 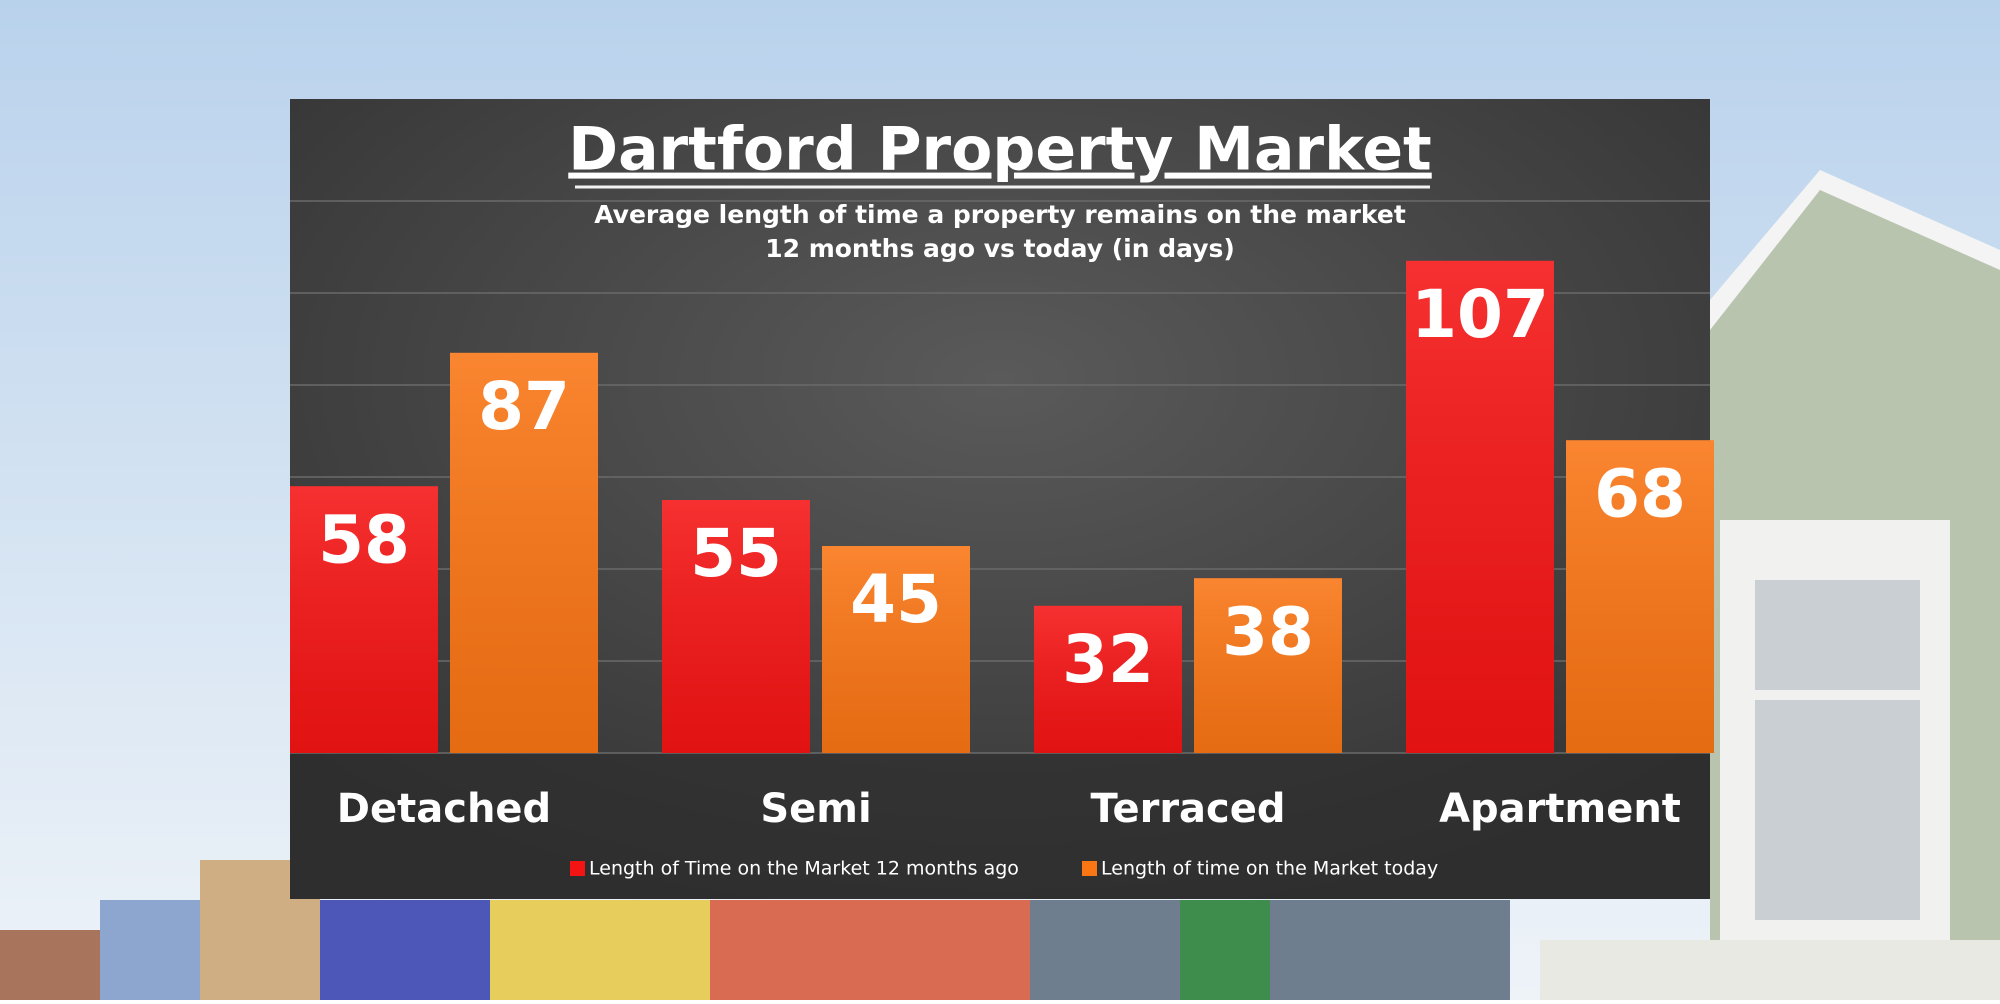 I want to click on x-tick-label: Apartment, so click(x=1560, y=809).